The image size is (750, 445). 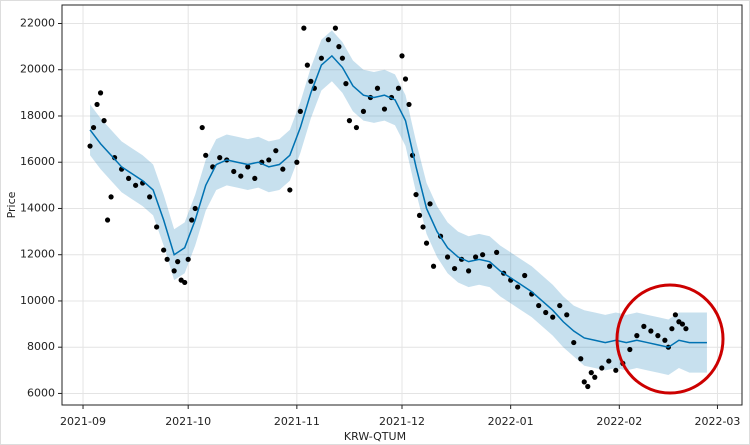 I want to click on y-tick-label: 14000, so click(x=37, y=207).